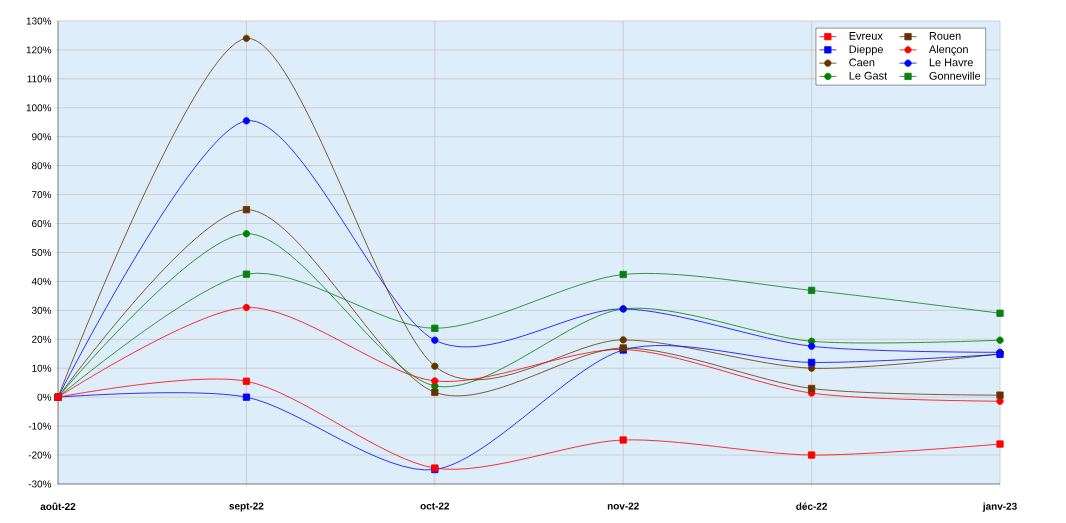  I want to click on y-tick-label: -20%, so click(40, 455).